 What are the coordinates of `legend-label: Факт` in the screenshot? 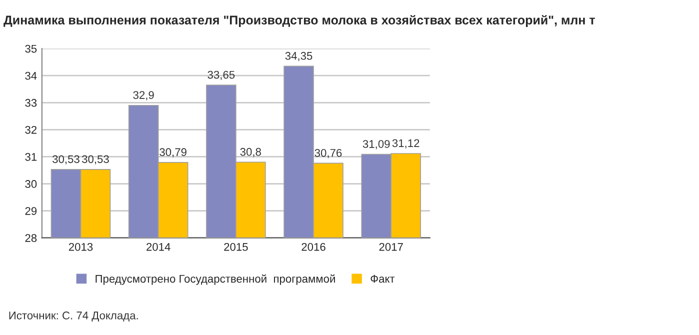 It's located at (382, 278).